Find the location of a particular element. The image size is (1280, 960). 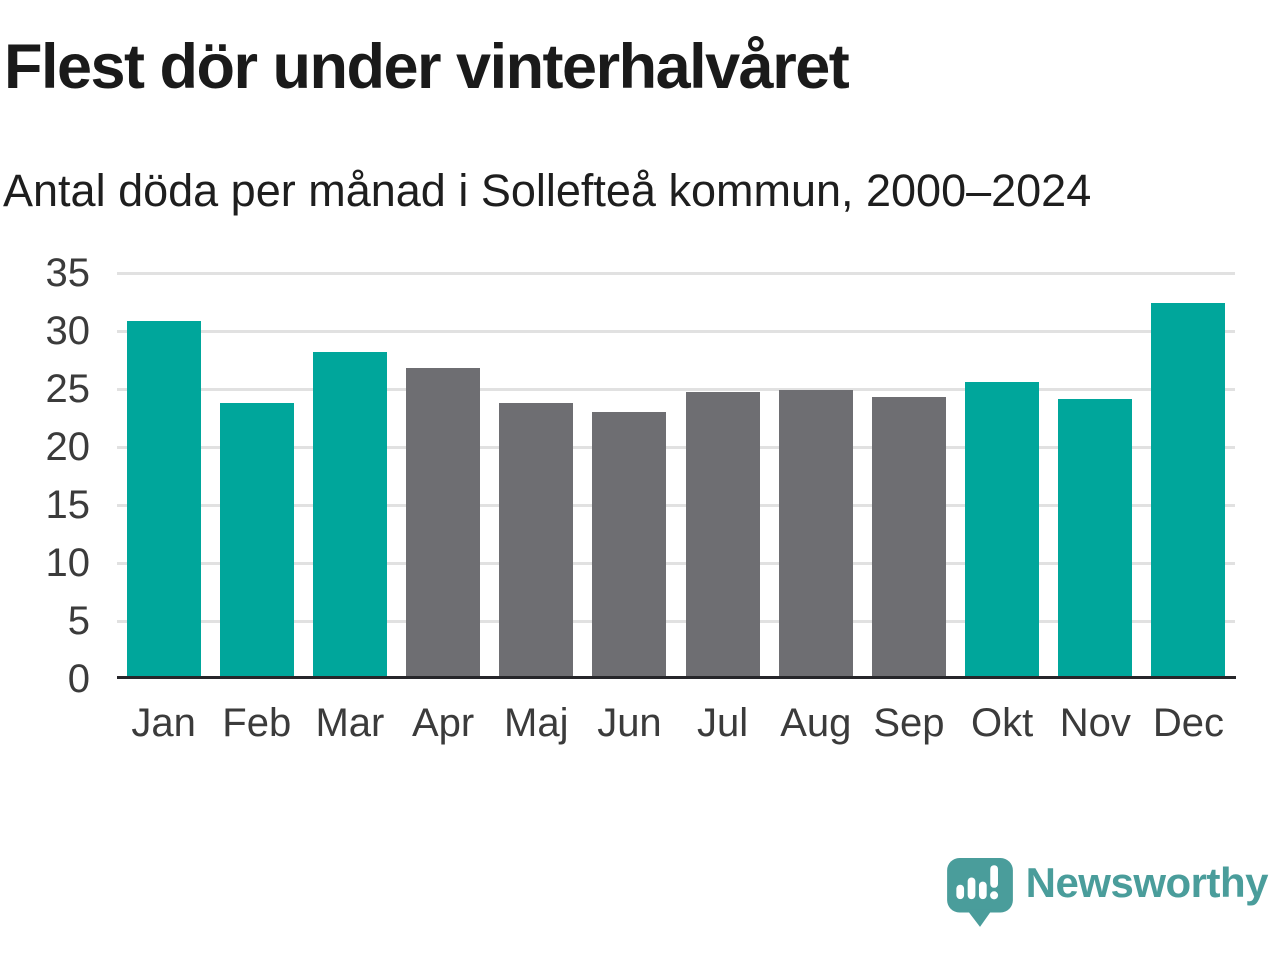

bar-slot-mar is located at coordinates (349, 476).